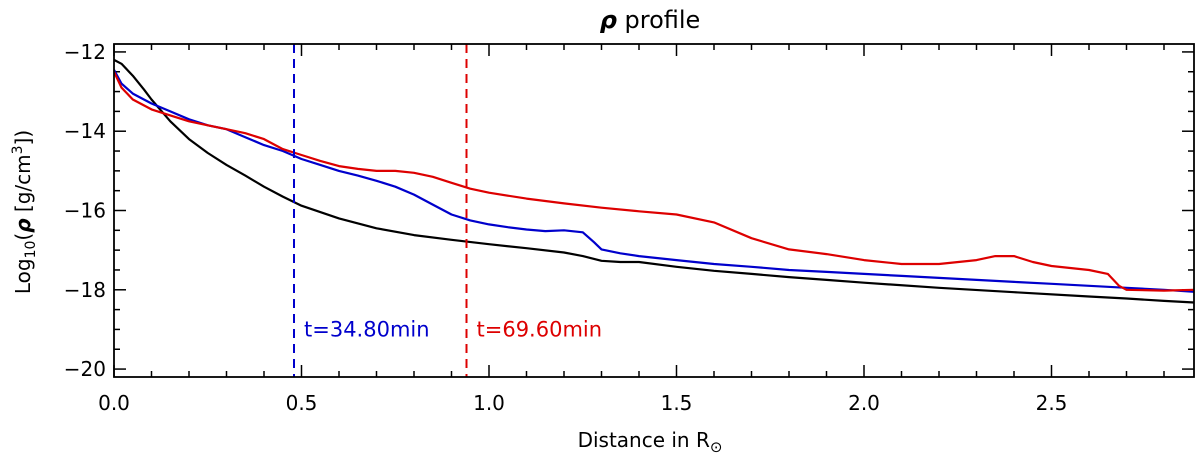  What do you see at coordinates (18, 149) in the screenshot?
I see `y-axis-title-sup: 3` at bounding box center [18, 149].